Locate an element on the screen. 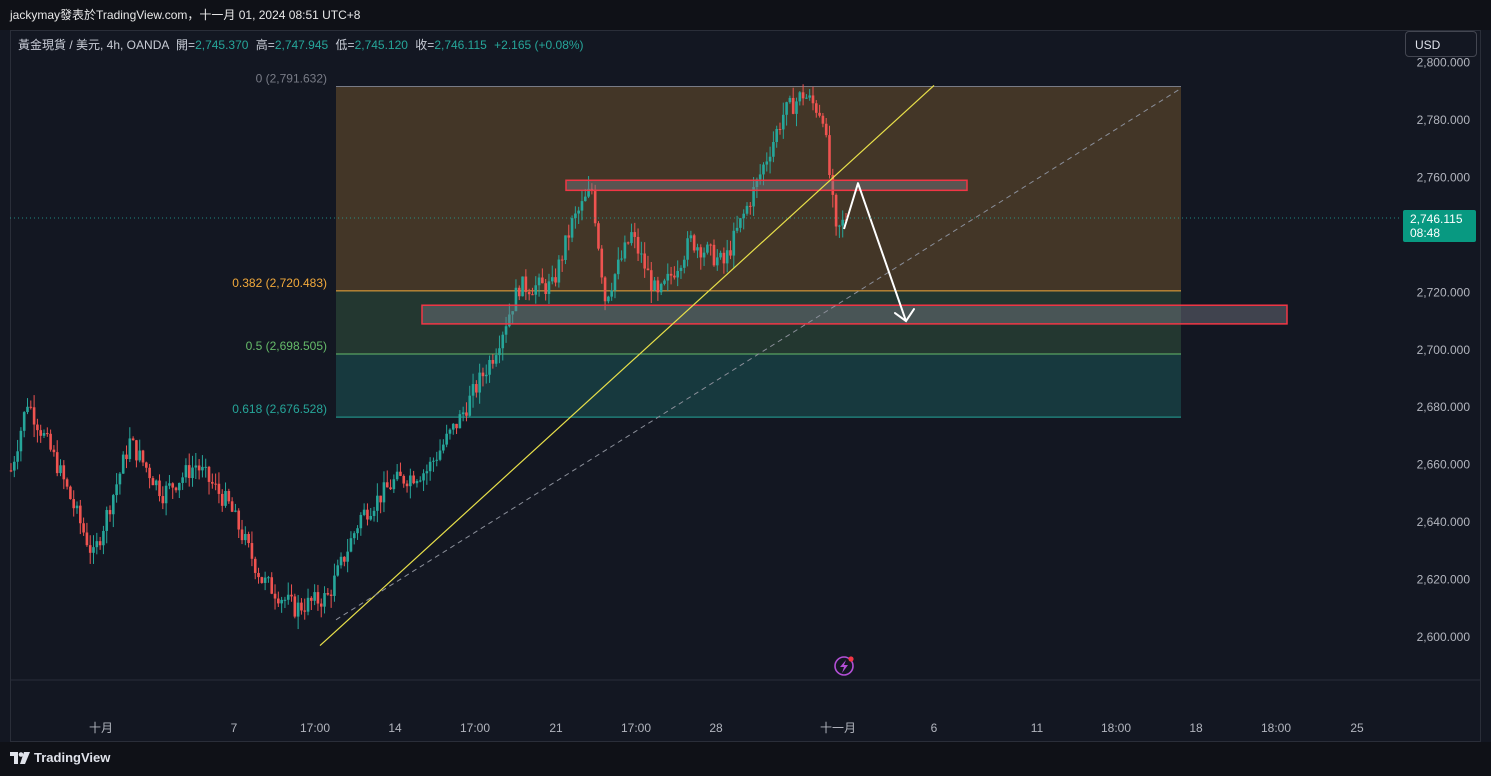 The image size is (1491, 776). tradingview-logo: TradingView is located at coordinates (60, 757).